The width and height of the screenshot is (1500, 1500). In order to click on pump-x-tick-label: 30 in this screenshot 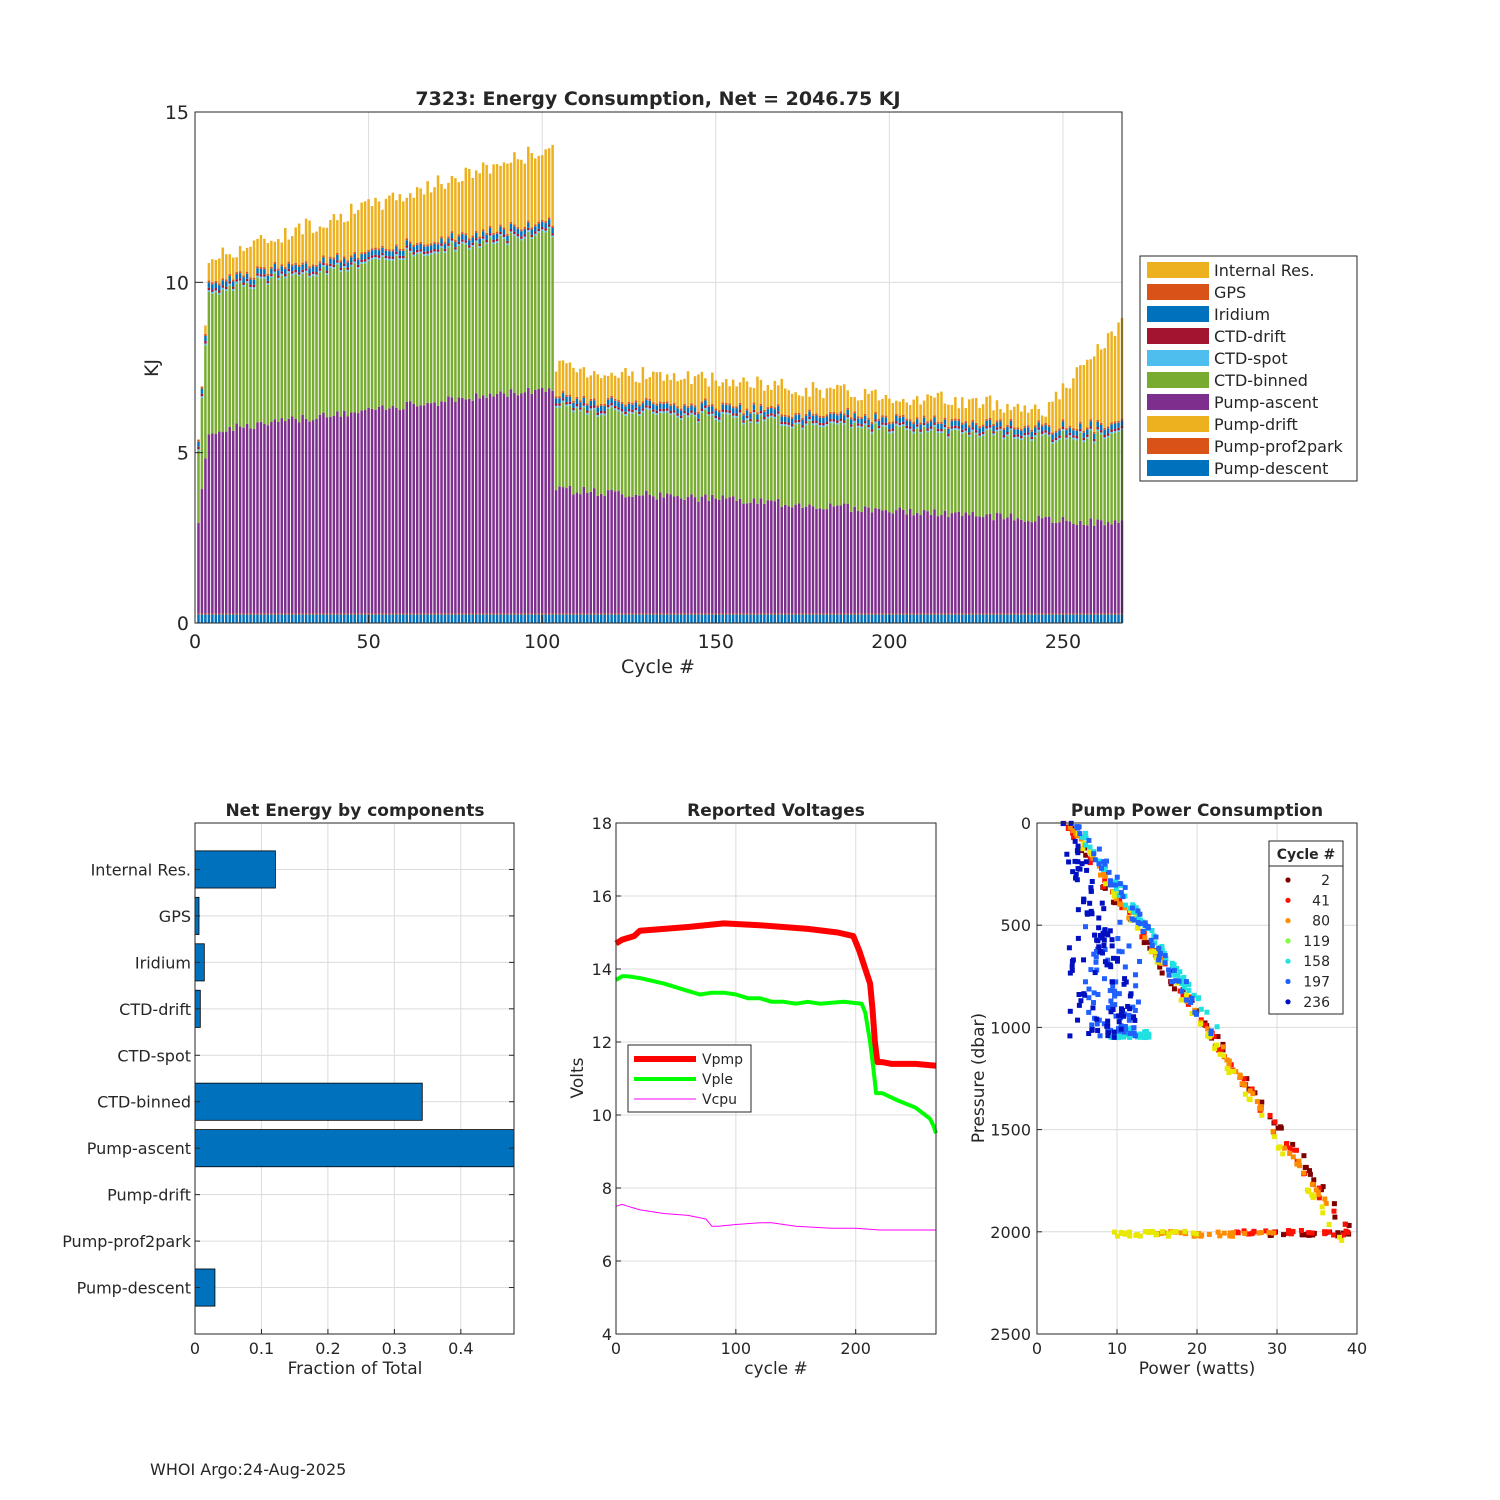, I will do `click(1277, 1348)`.